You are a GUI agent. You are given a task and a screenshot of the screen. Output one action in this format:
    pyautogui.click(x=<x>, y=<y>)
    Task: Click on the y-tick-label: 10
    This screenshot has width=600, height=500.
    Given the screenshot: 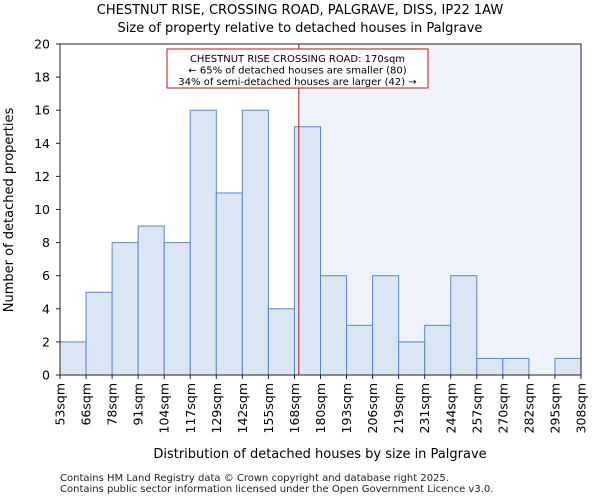 What is the action you would take?
    pyautogui.click(x=42, y=209)
    